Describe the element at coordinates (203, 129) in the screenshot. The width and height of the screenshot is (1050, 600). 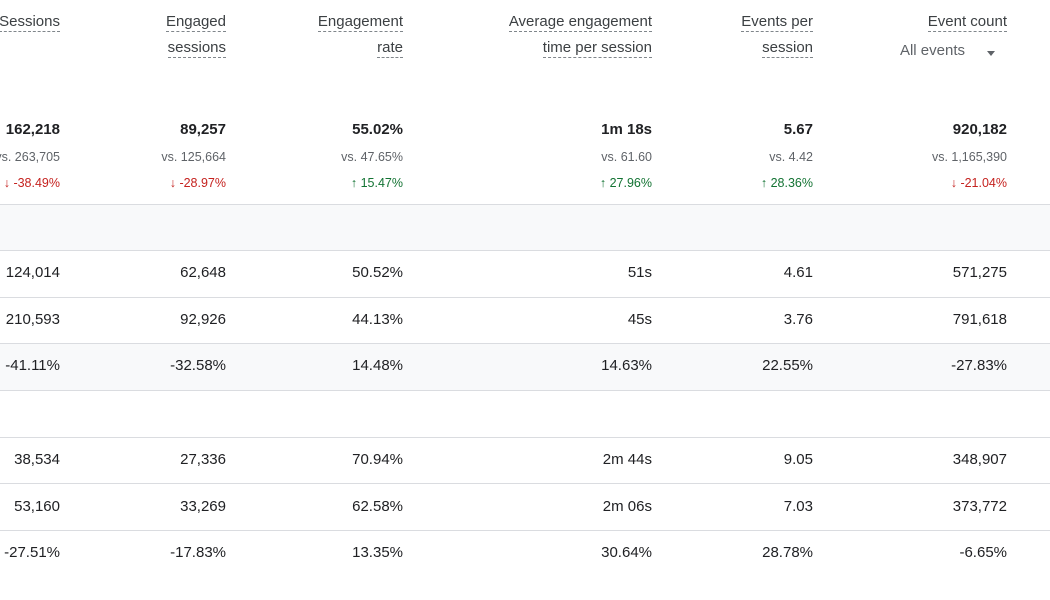
I see `total-value: 89,257` at that location.